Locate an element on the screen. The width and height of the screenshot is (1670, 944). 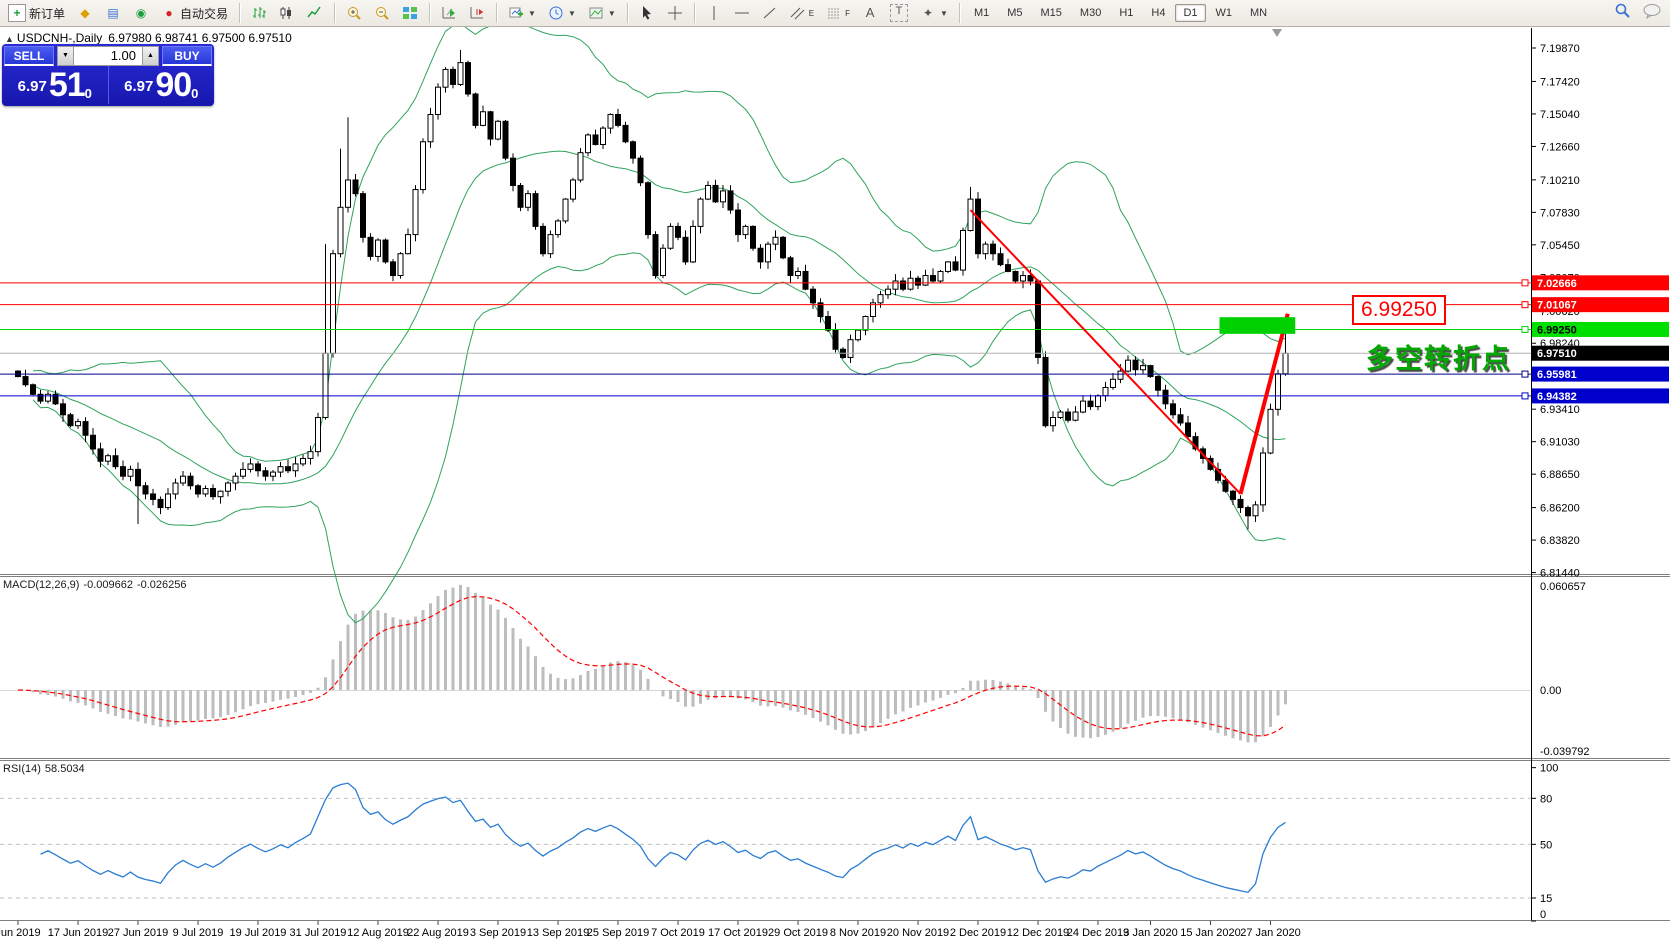
timeframe-h1: H1 is located at coordinates (1126, 13).